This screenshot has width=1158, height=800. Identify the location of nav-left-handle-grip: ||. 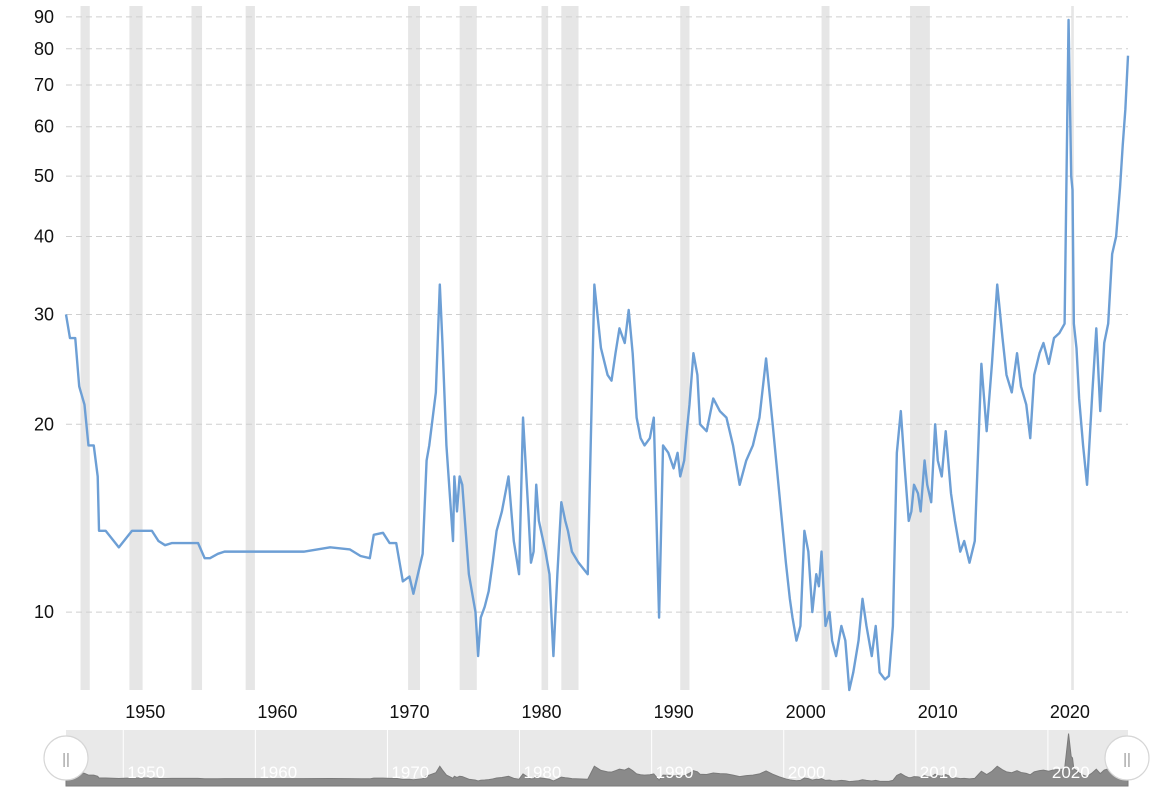
(66, 759).